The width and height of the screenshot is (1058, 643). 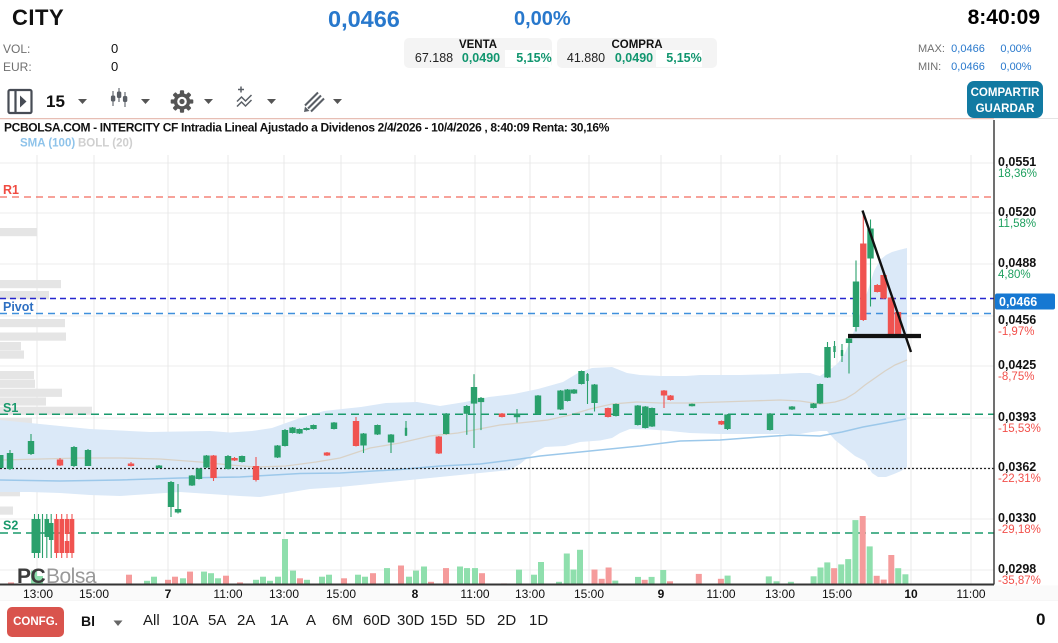 I want to click on svg-text: -1,97%, so click(x=1016, y=332).